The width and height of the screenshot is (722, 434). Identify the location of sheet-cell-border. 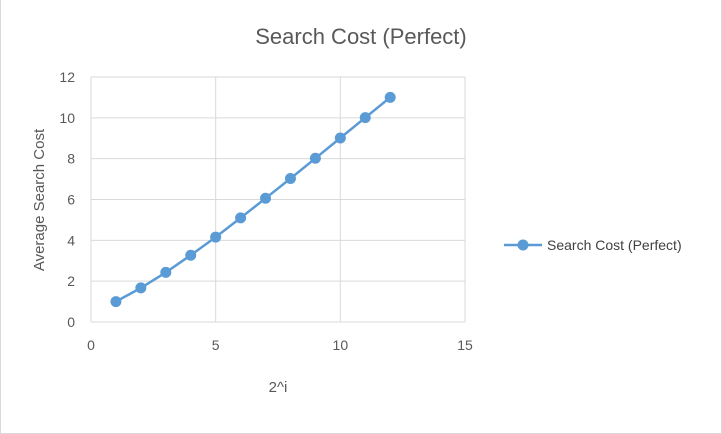
(0, 217).